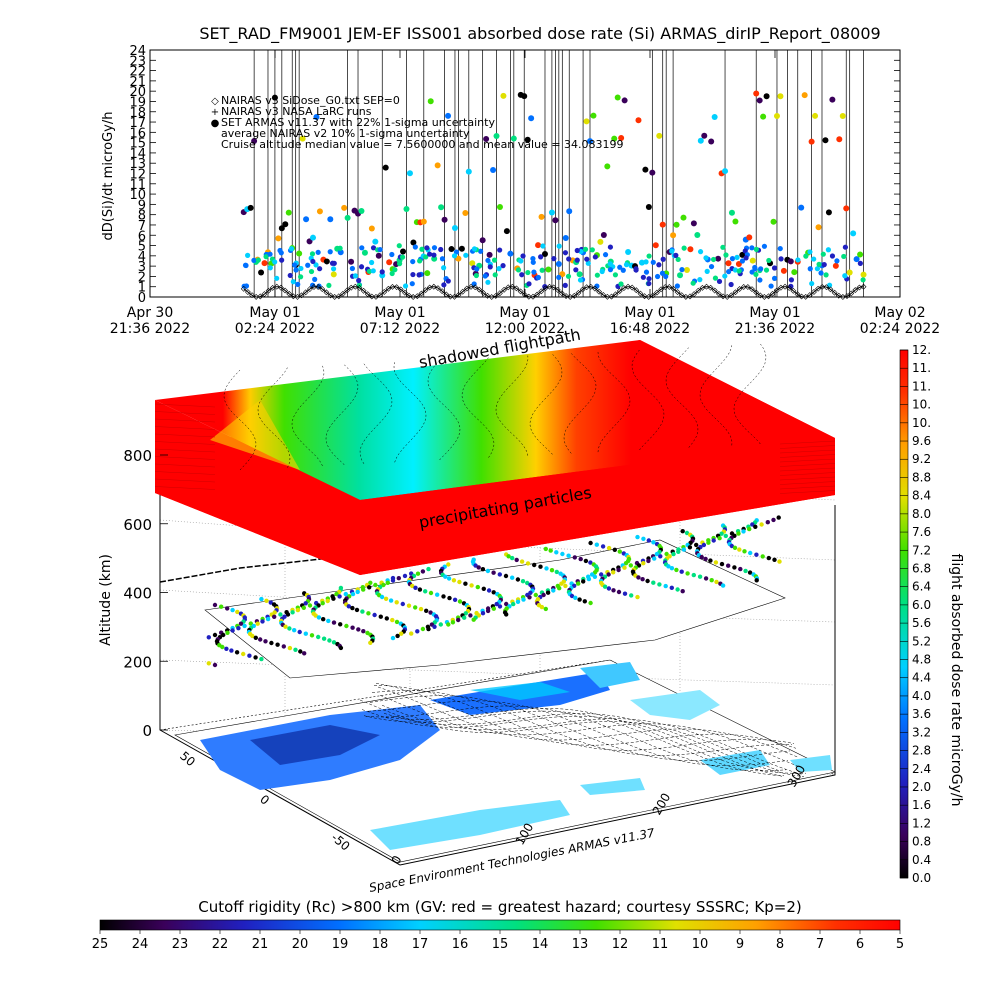  What do you see at coordinates (142, 216) in the screenshot?
I see `y-tick-label: 8` at bounding box center [142, 216].